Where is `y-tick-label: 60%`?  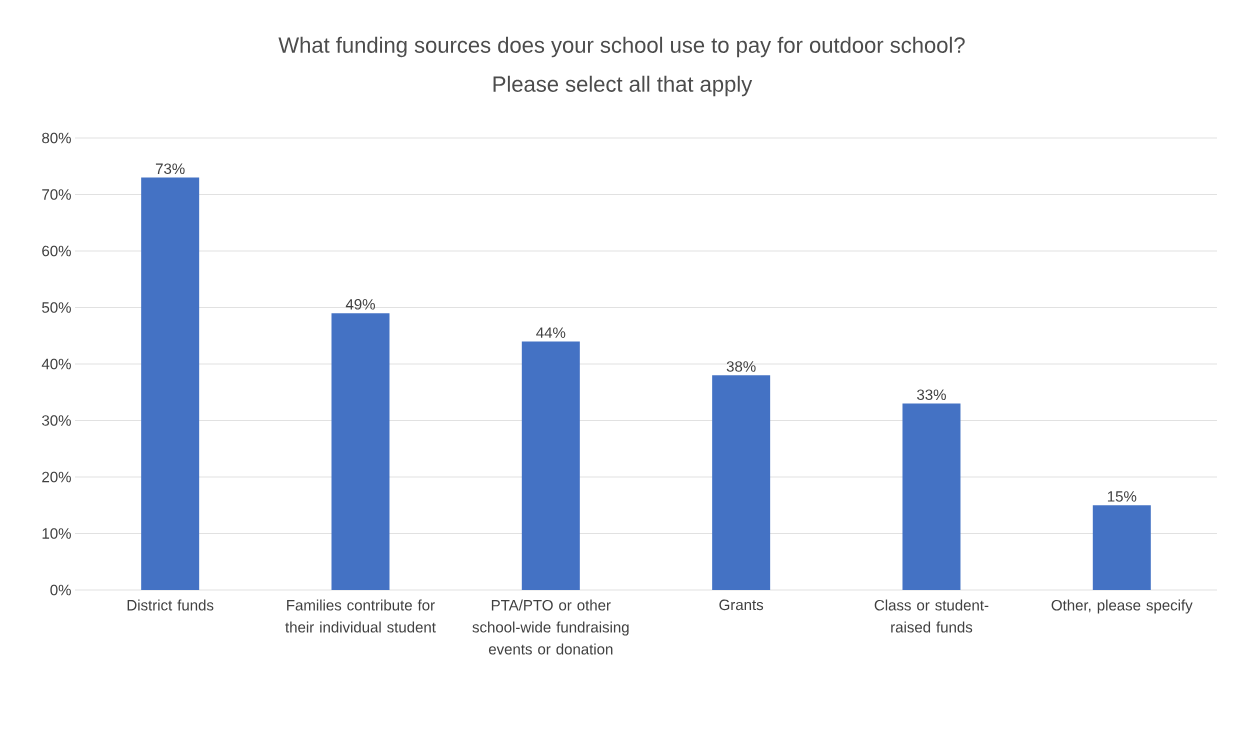
y-tick-label: 60% is located at coordinates (56, 251).